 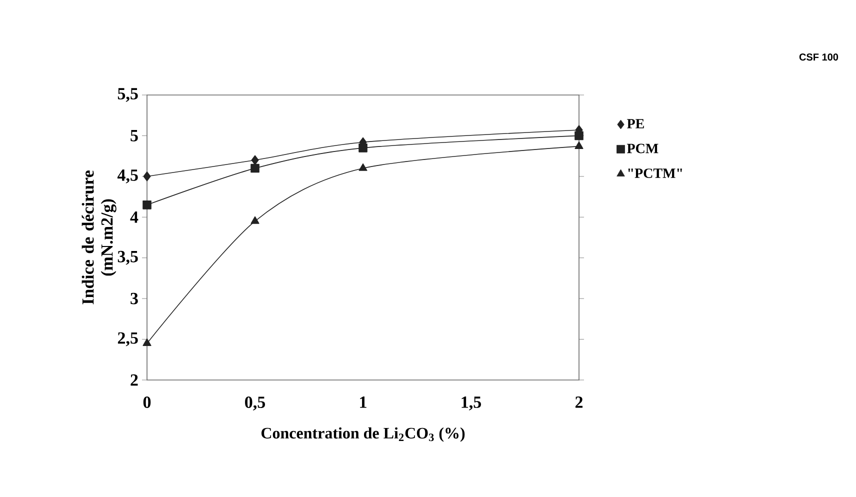 I want to click on legend-label: PCM, so click(x=642, y=149).